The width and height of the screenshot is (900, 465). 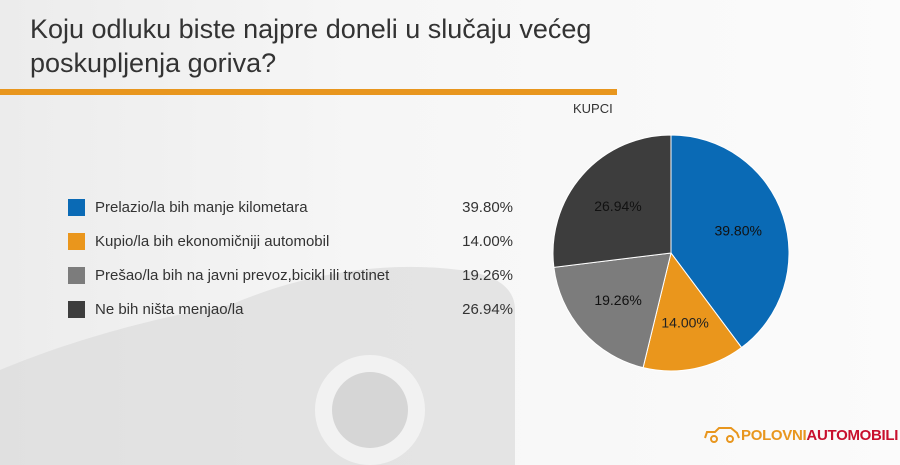 I want to click on logo-part2: AUTOMOBILI, so click(x=852, y=435).